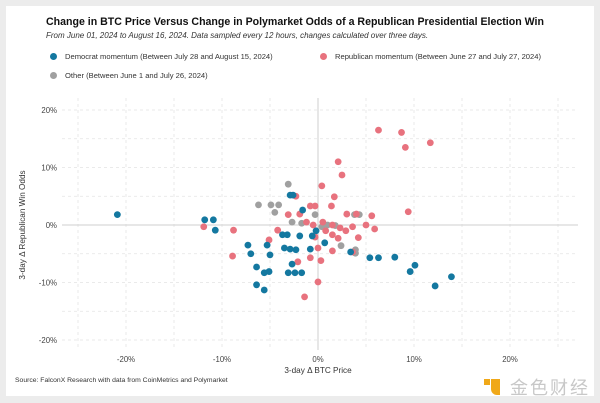  I want to click on watermark: 金色财经, so click(537, 387).